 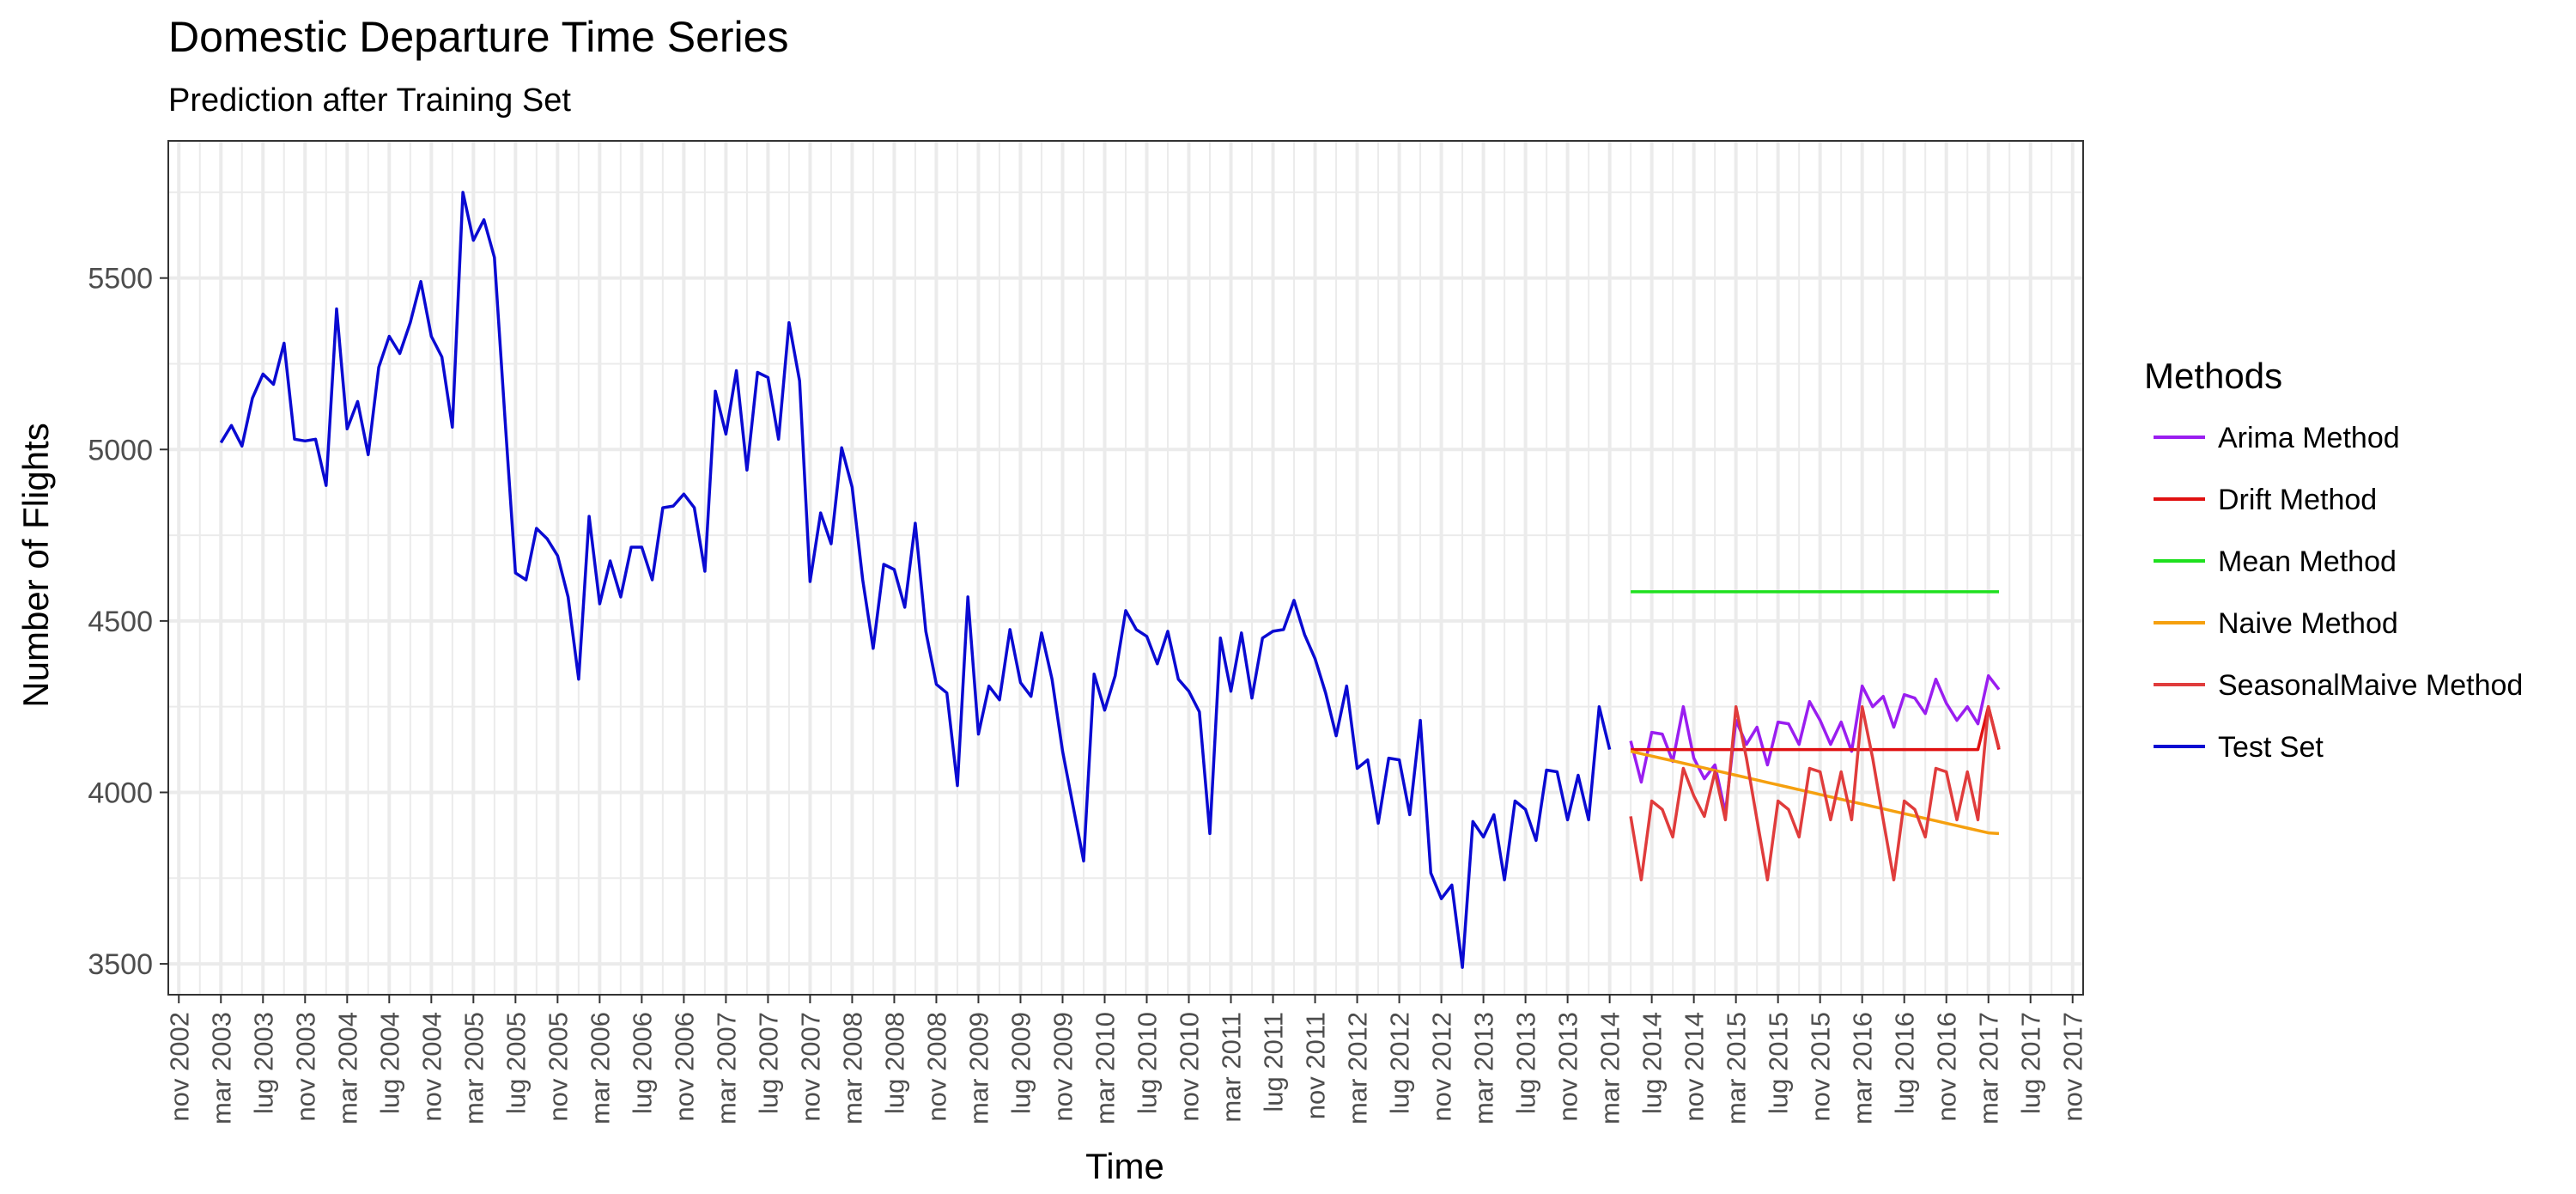 What do you see at coordinates (1274, 1062) in the screenshot?
I see `x-tick-label: lug 2011` at bounding box center [1274, 1062].